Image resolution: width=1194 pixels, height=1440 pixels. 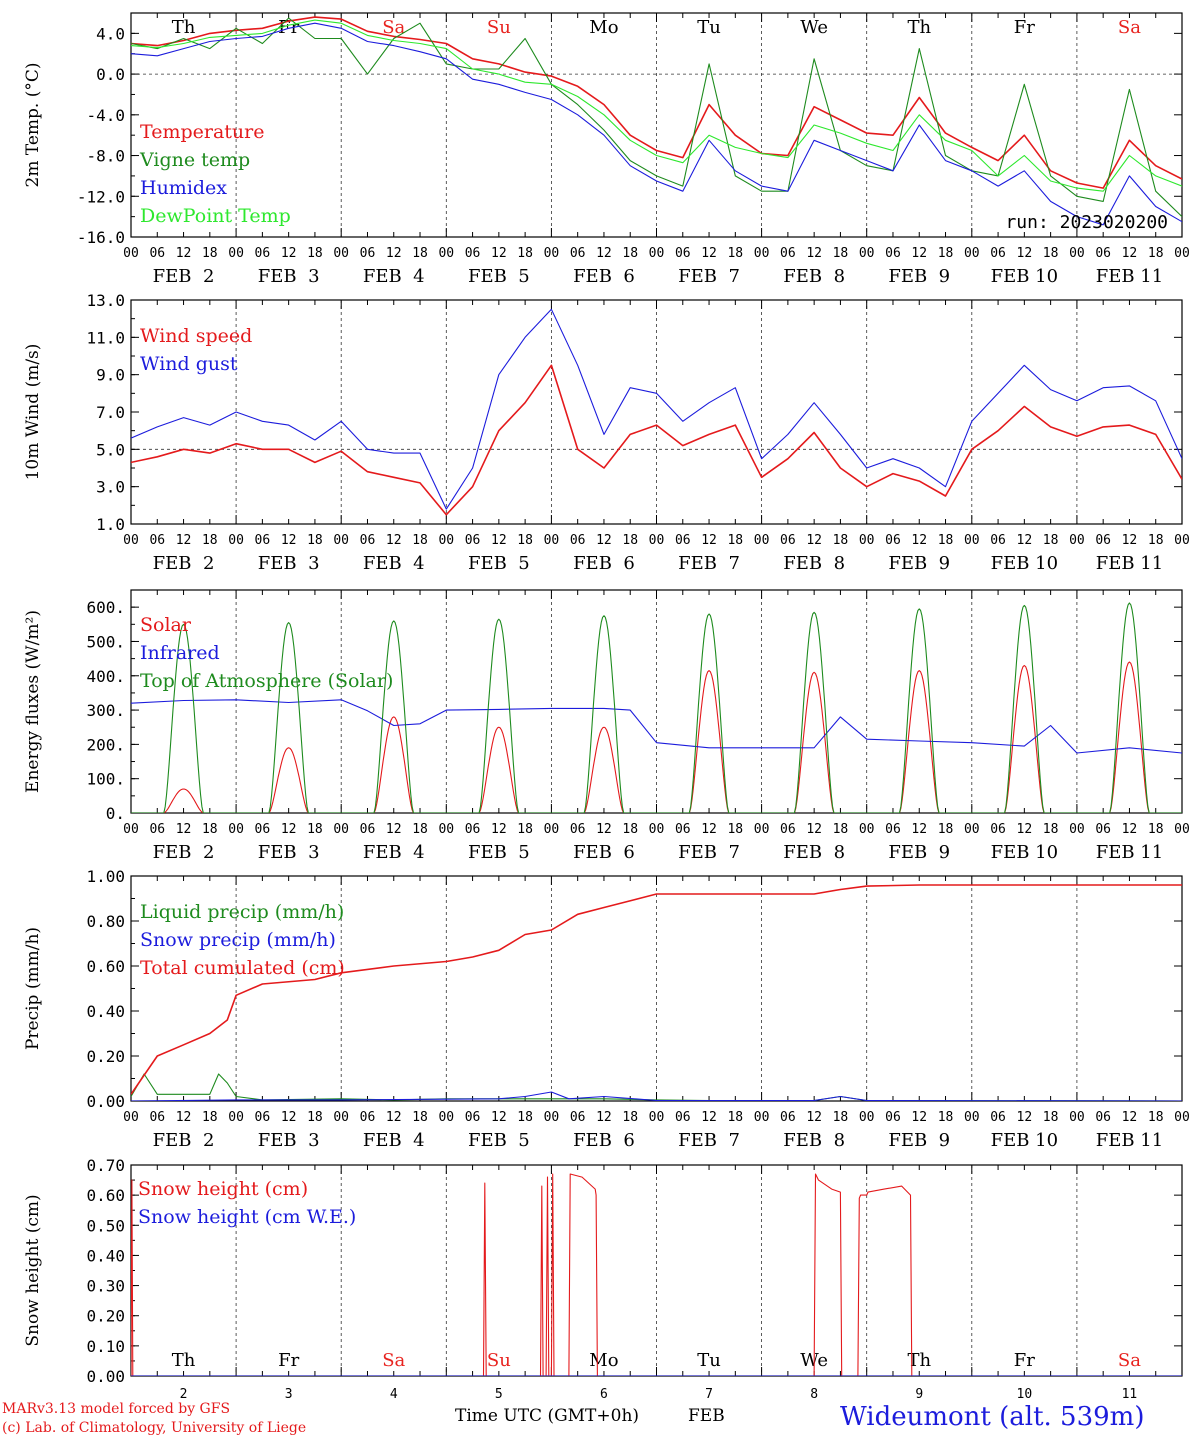 I want to click on series-wind-gust, so click(x=656, y=409).